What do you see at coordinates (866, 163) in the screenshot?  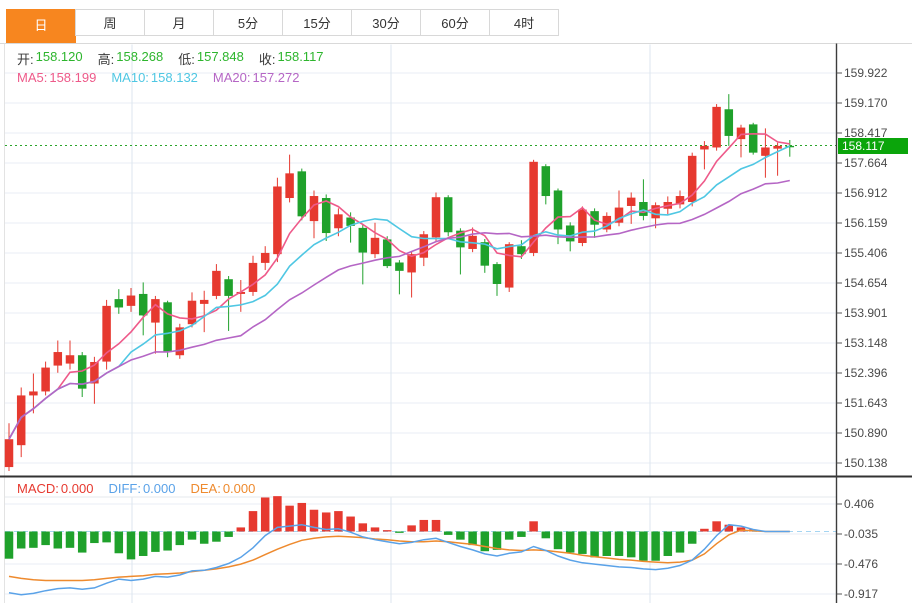 I see `price-axis-label: 157.664` at bounding box center [866, 163].